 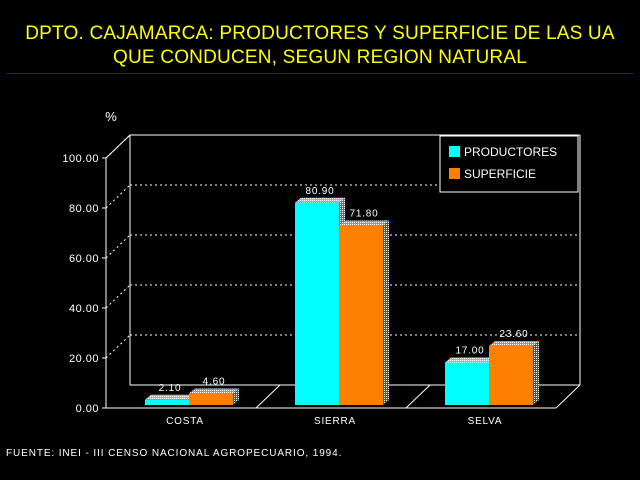 What do you see at coordinates (513, 334) in the screenshot?
I see `data-label: 23.60` at bounding box center [513, 334].